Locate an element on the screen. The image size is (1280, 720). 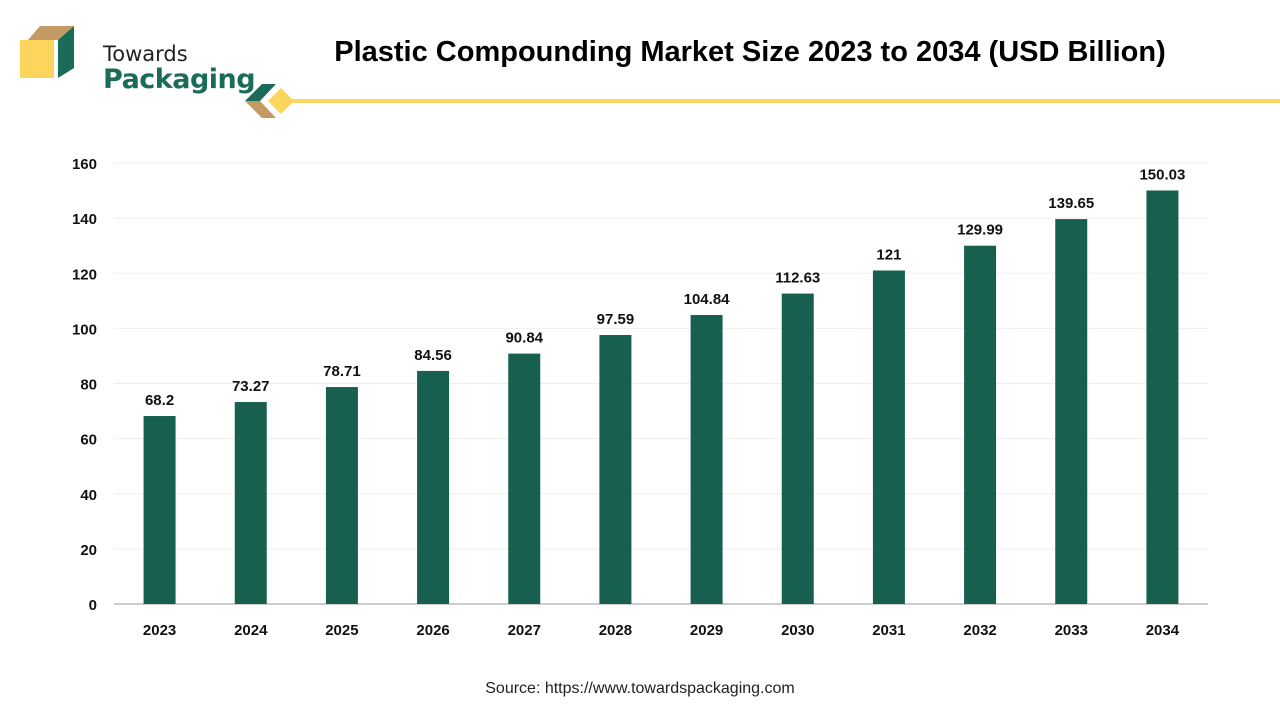
bar-2033 is located at coordinates (1071, 411).